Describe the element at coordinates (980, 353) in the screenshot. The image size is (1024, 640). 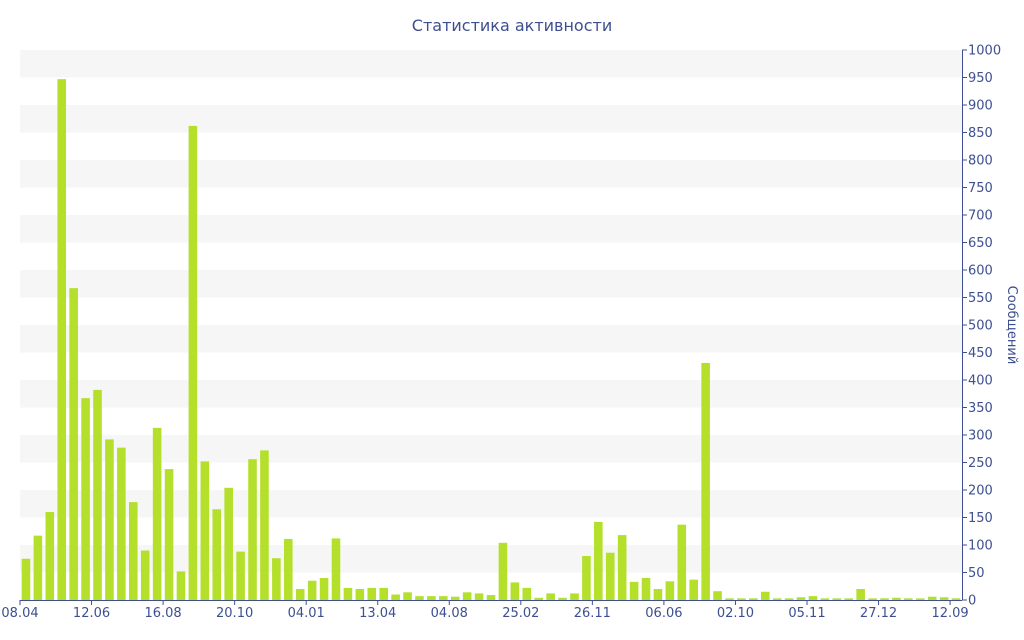
I see `y-tick-label: 450` at that location.